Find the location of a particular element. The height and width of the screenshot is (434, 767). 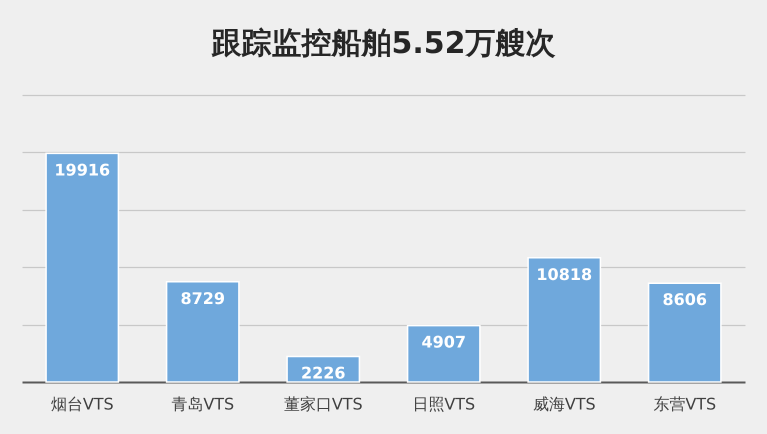

x-tick-label: 青岛VTS is located at coordinates (202, 404).